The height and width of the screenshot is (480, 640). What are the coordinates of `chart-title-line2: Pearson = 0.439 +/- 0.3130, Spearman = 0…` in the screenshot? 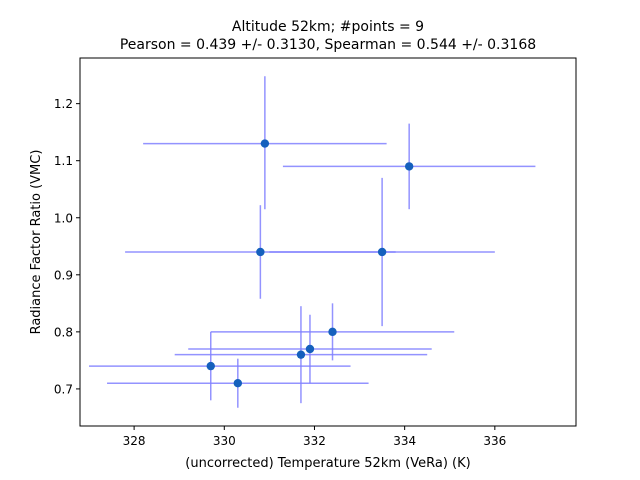 It's located at (328, 45).